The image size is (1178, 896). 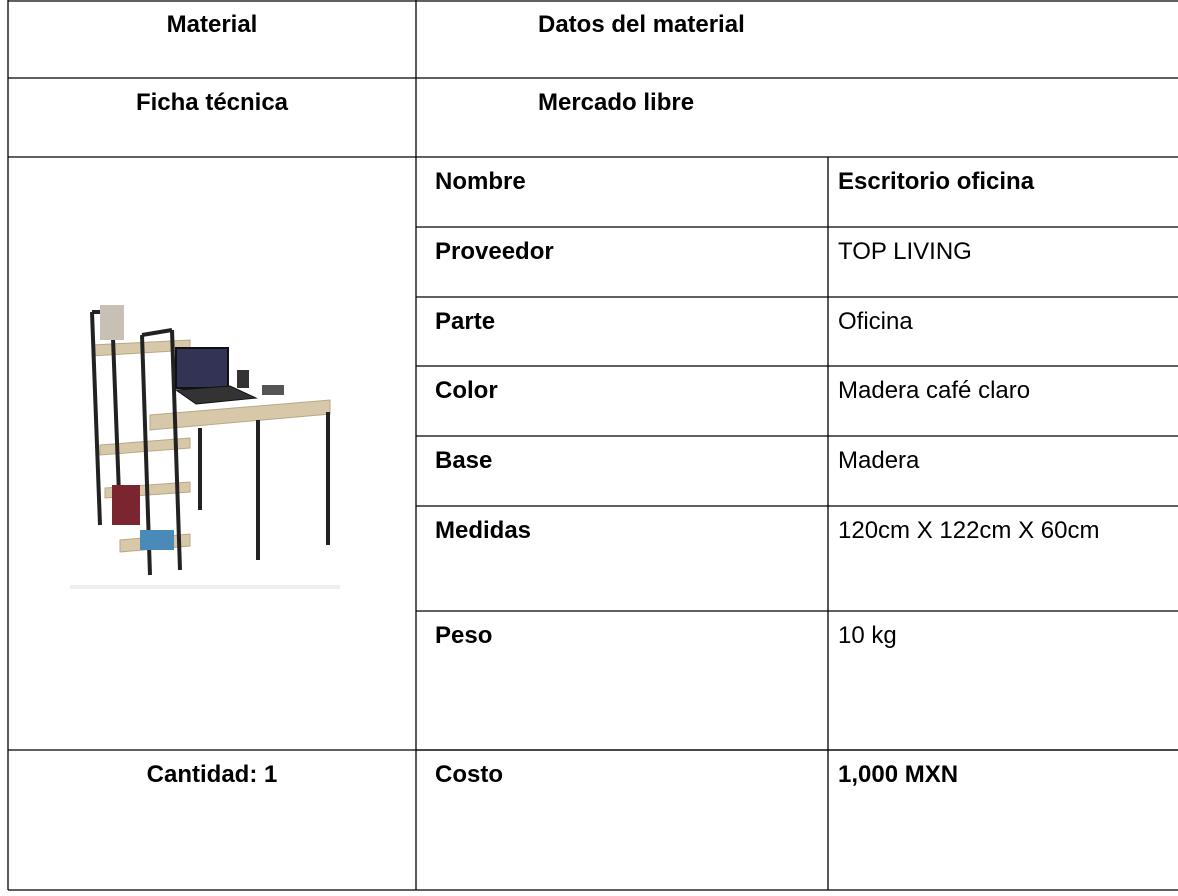 I want to click on cell-text: Oficina, so click(x=875, y=321).